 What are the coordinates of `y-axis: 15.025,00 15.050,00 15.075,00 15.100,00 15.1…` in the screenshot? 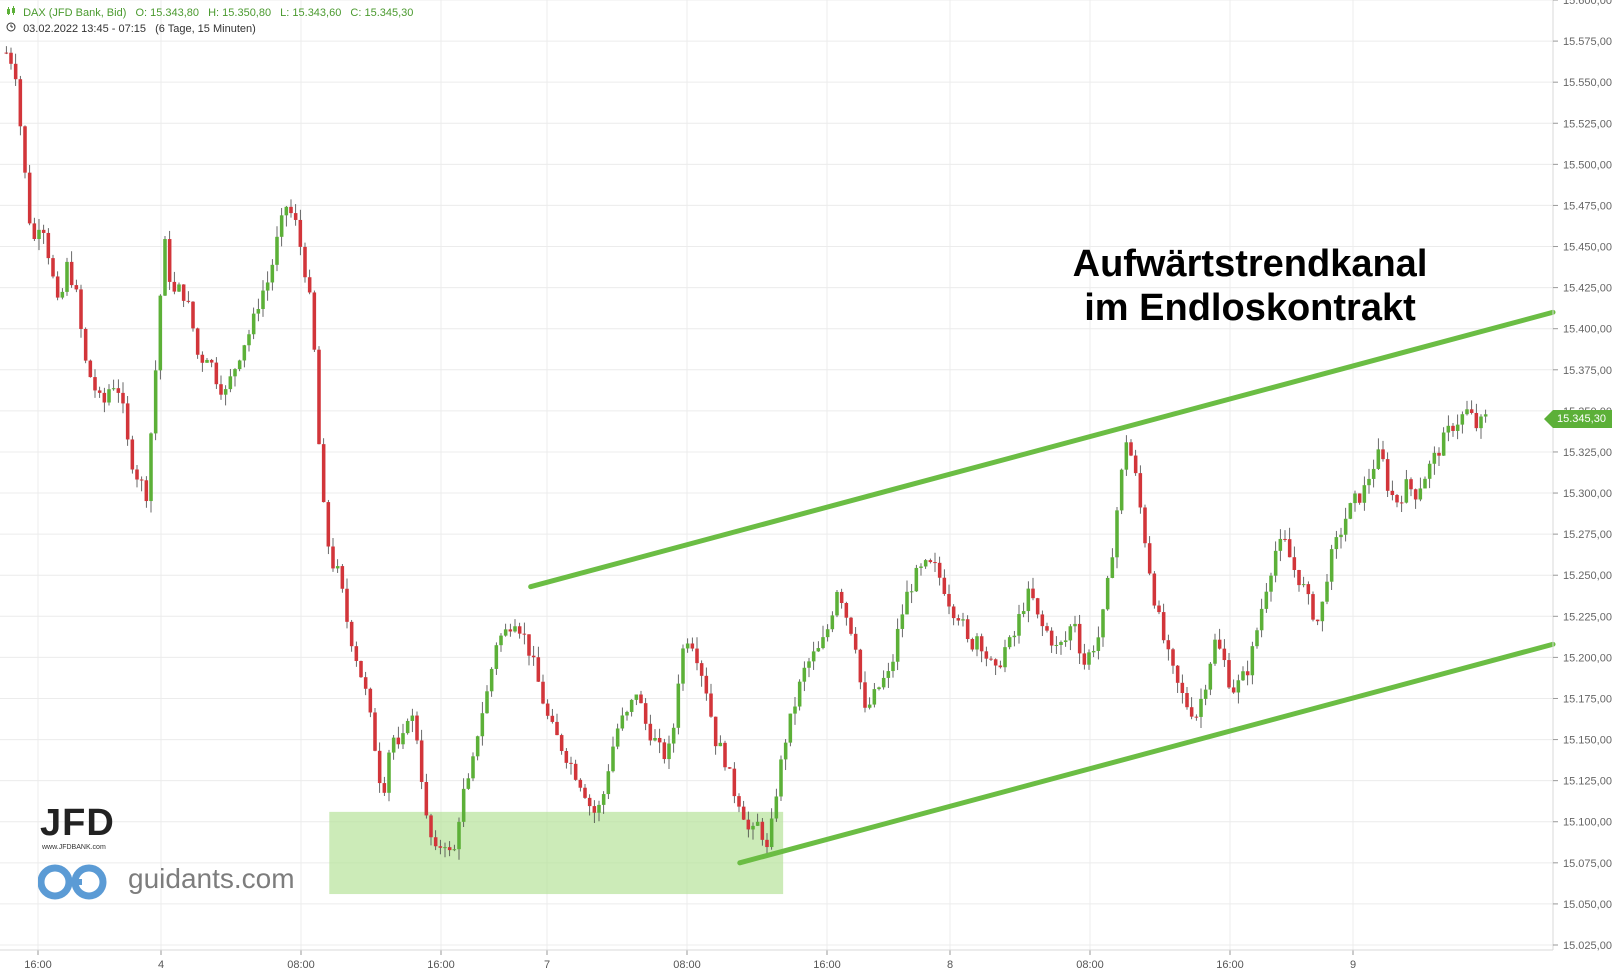 It's located at (1582, 476).